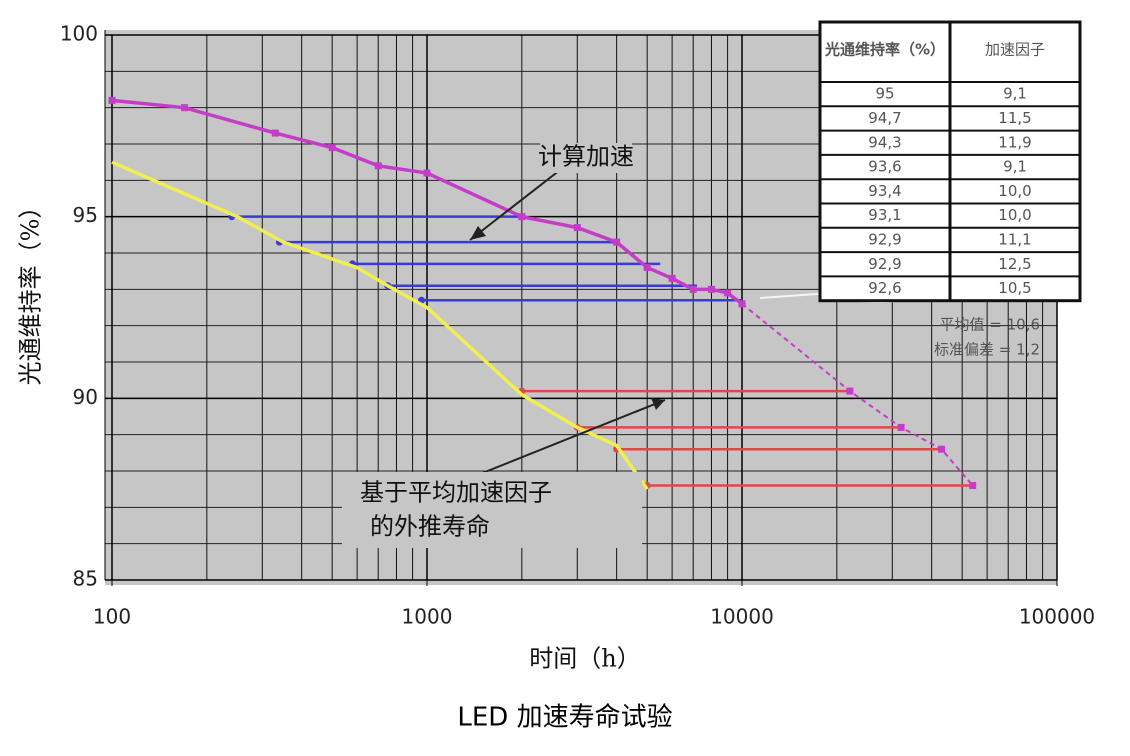 The image size is (1130, 756). What do you see at coordinates (564, 718) in the screenshot?
I see `caption: LED 加速寿命试验` at bounding box center [564, 718].